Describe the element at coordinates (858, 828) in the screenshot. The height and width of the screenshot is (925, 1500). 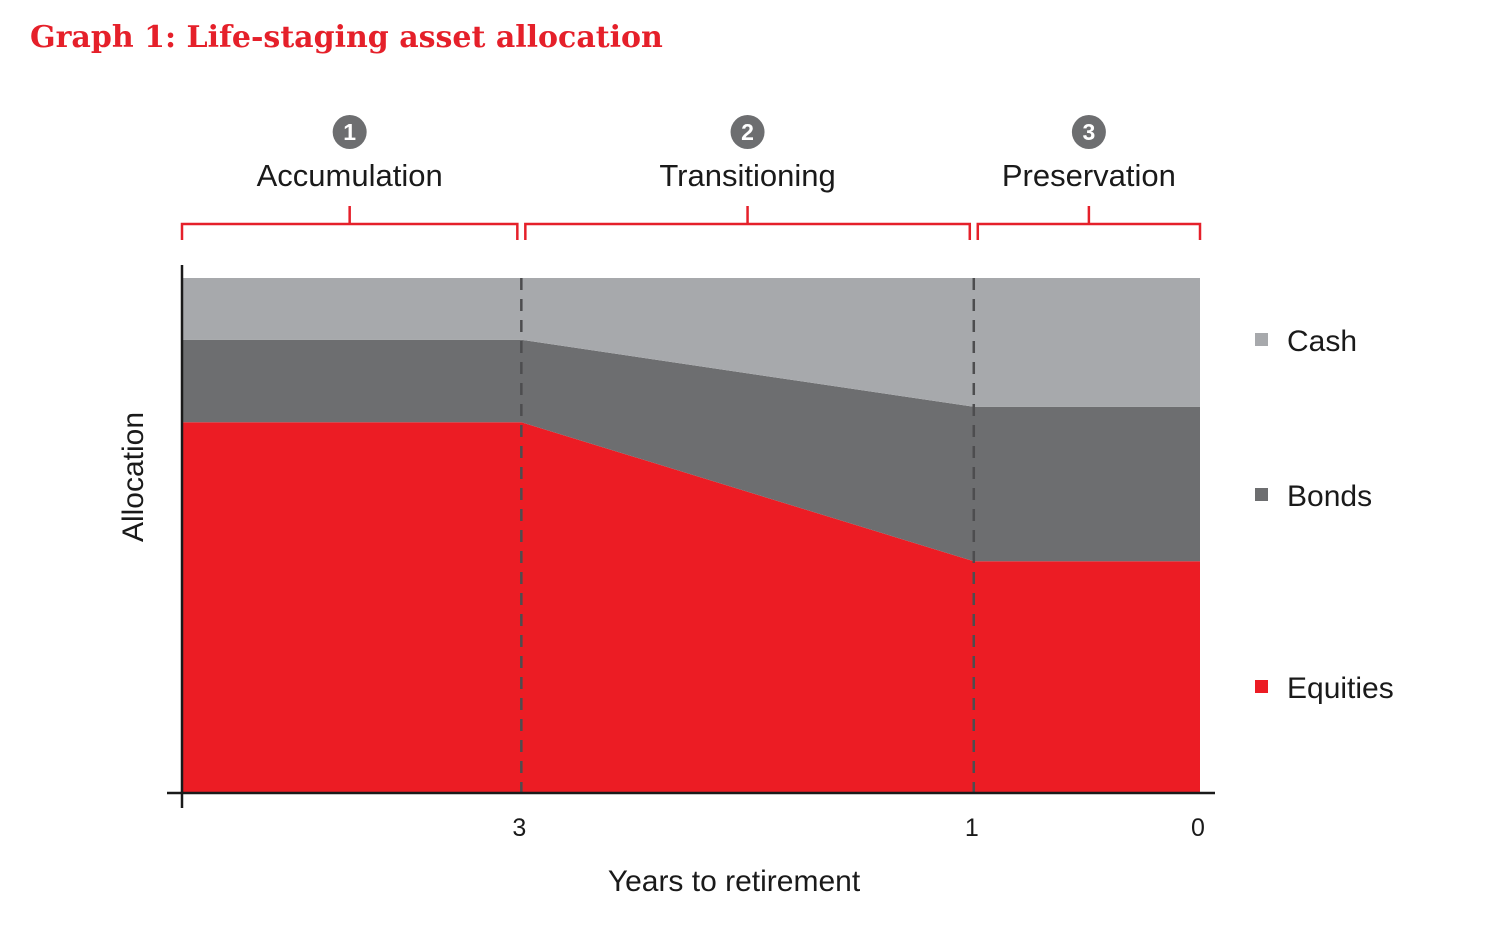
I see `tick-labels-layer: 3 1 0` at that location.